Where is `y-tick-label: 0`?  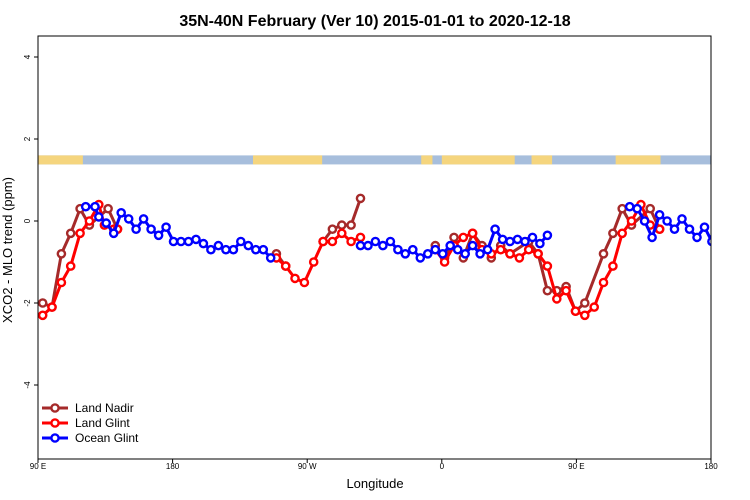
y-tick-label: 0 is located at coordinates (27, 220).